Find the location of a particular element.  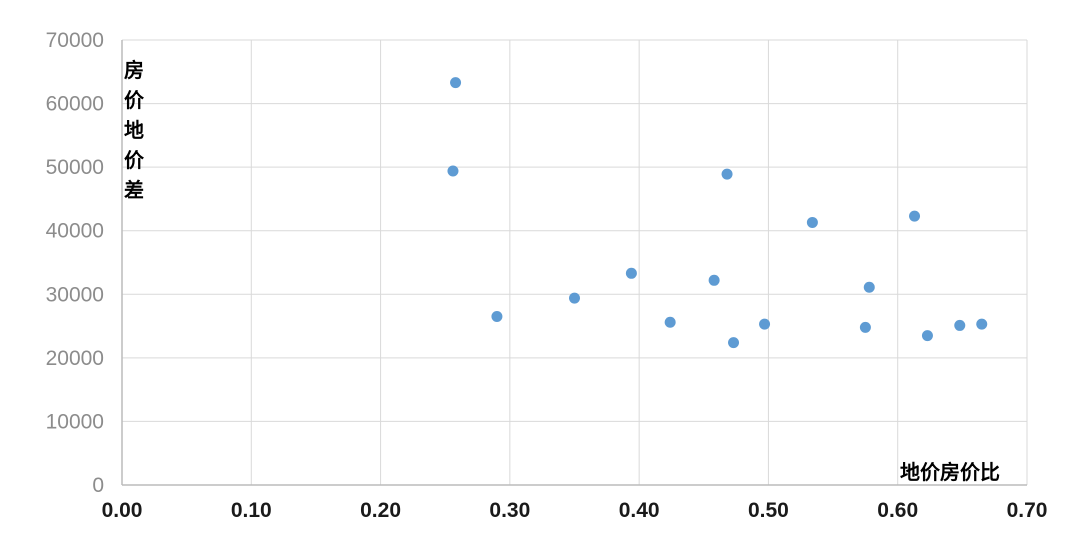

y-axis-title: 房价地价差 is located at coordinates (134, 131).